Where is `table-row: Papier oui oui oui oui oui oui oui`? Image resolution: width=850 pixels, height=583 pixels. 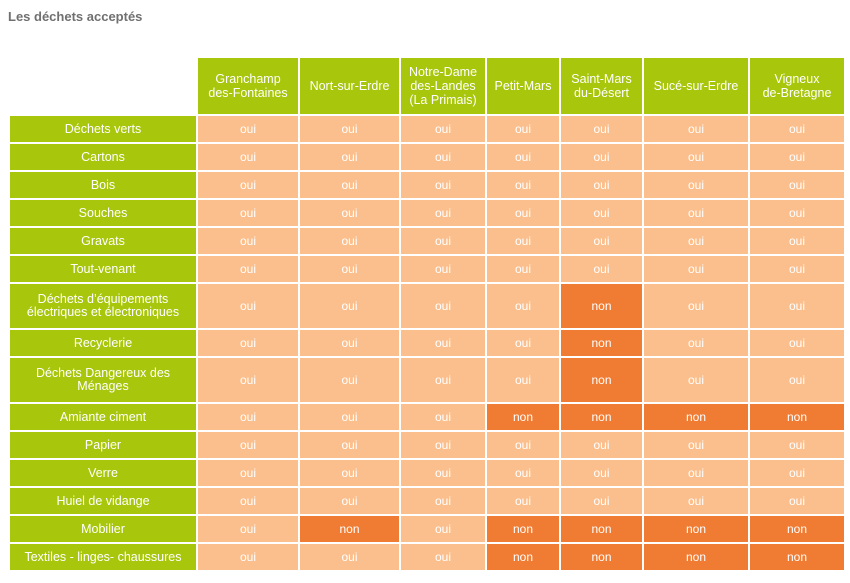 table-row: Papier oui oui oui oui oui oui oui is located at coordinates (427, 445).